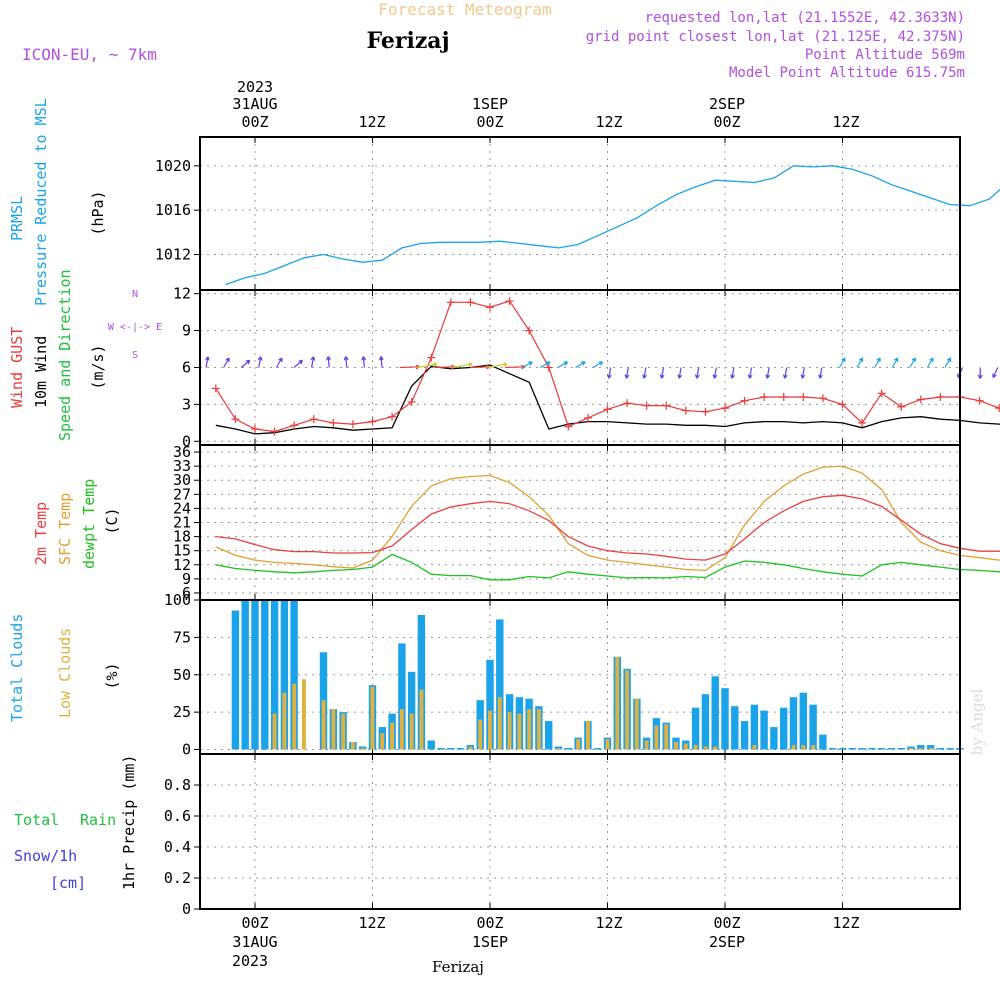 Image resolution: width=1000 pixels, height=1000 pixels. Describe the element at coordinates (255, 87) in the screenshot. I see `top-year: 2023` at that location.